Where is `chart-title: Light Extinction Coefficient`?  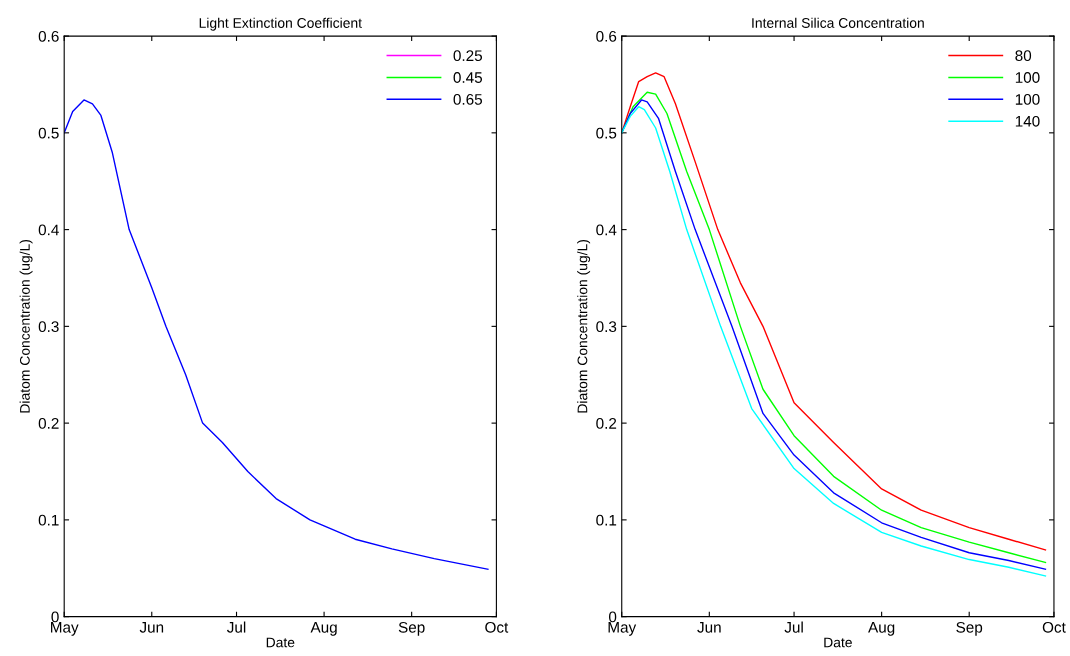
chart-title: Light Extinction Coefficient is located at coordinates (280, 24).